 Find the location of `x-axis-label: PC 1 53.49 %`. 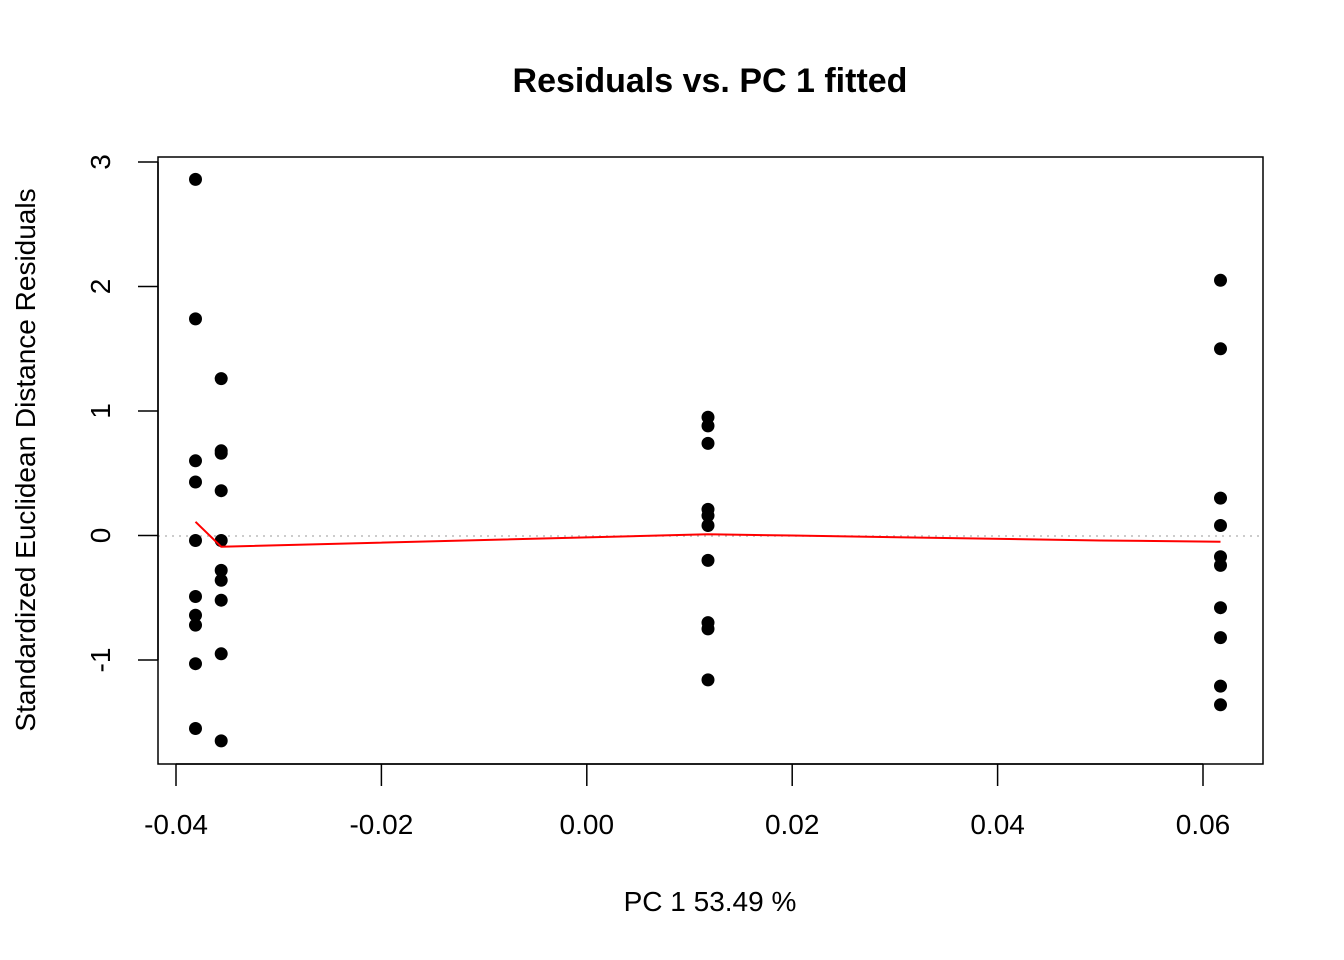

x-axis-label: PC 1 53.49 % is located at coordinates (710, 901).